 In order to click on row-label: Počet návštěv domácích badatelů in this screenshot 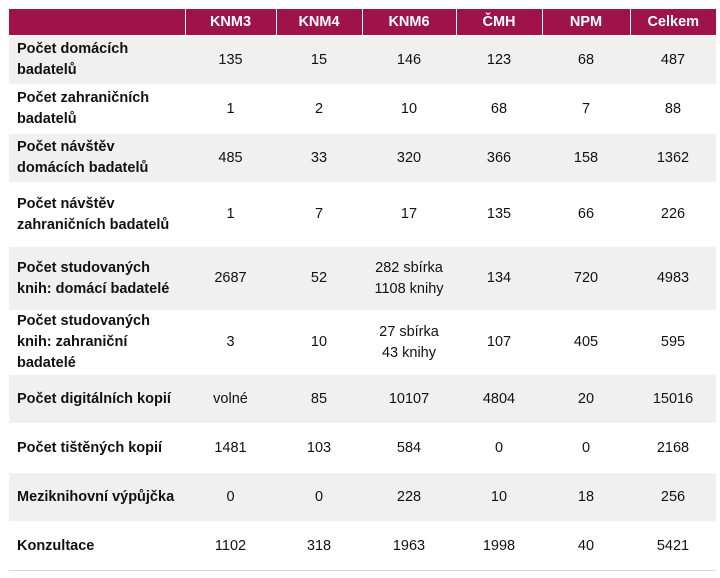, I will do `click(97, 158)`.